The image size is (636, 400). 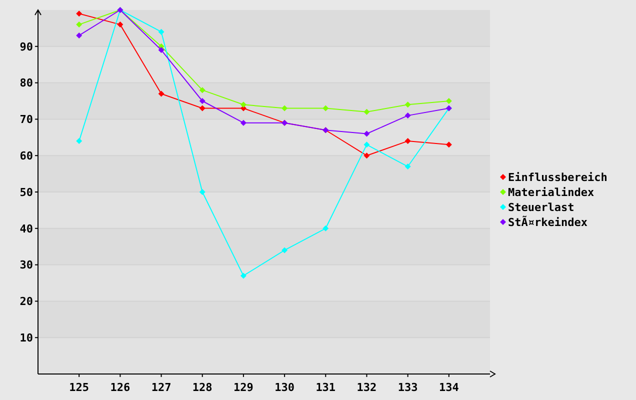 What do you see at coordinates (541, 207) in the screenshot?
I see `legend-label: Steuerlast` at bounding box center [541, 207].